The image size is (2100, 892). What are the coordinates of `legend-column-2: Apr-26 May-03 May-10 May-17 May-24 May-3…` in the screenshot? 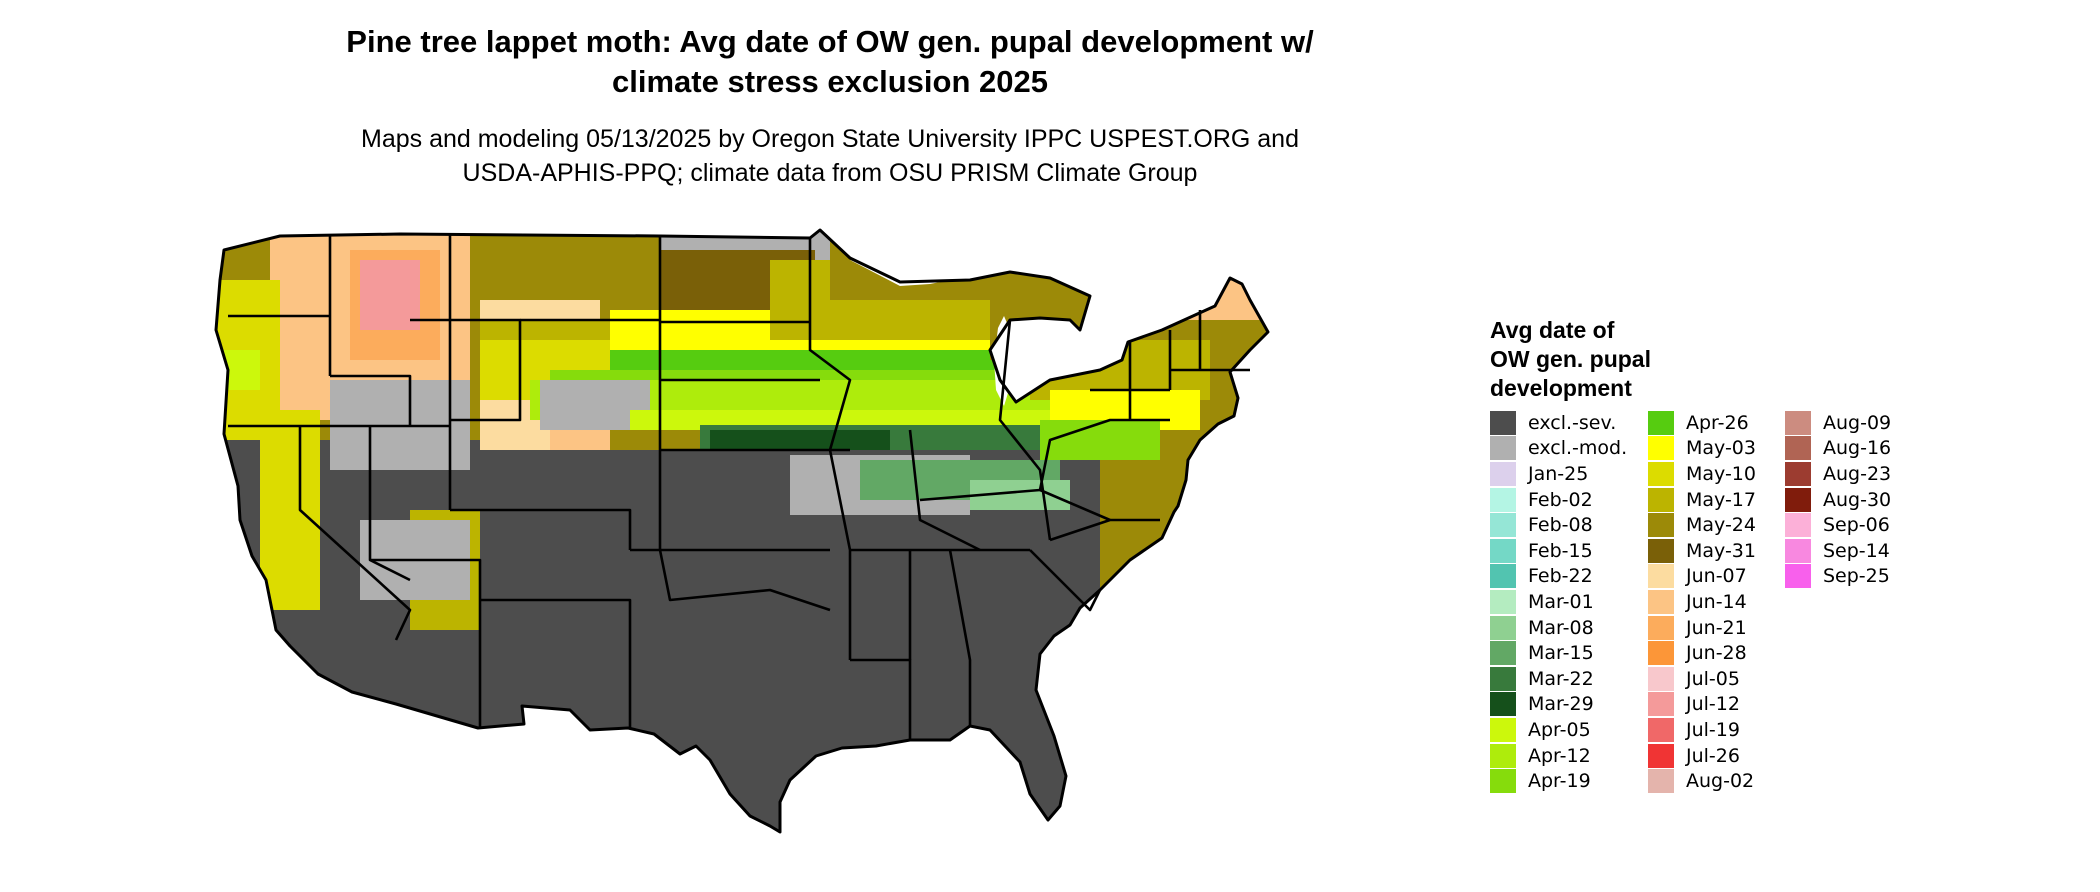 It's located at (1702, 602).